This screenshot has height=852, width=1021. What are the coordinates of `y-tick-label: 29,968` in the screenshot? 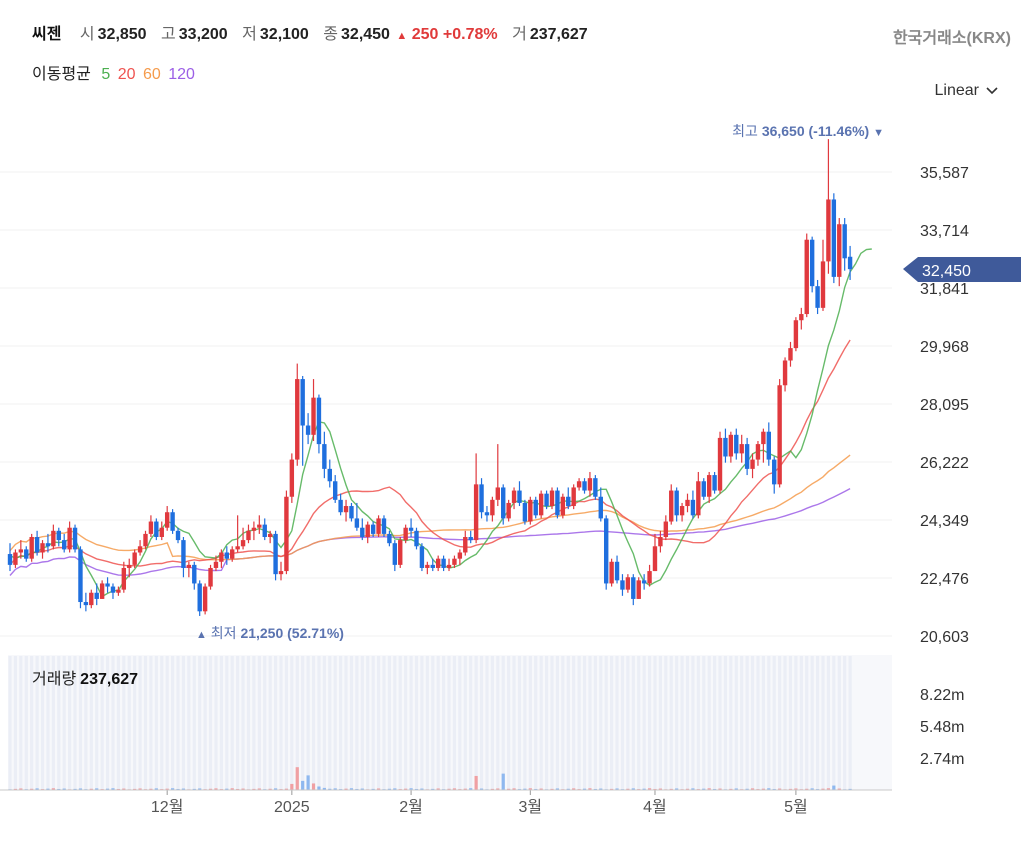 It's located at (944, 347).